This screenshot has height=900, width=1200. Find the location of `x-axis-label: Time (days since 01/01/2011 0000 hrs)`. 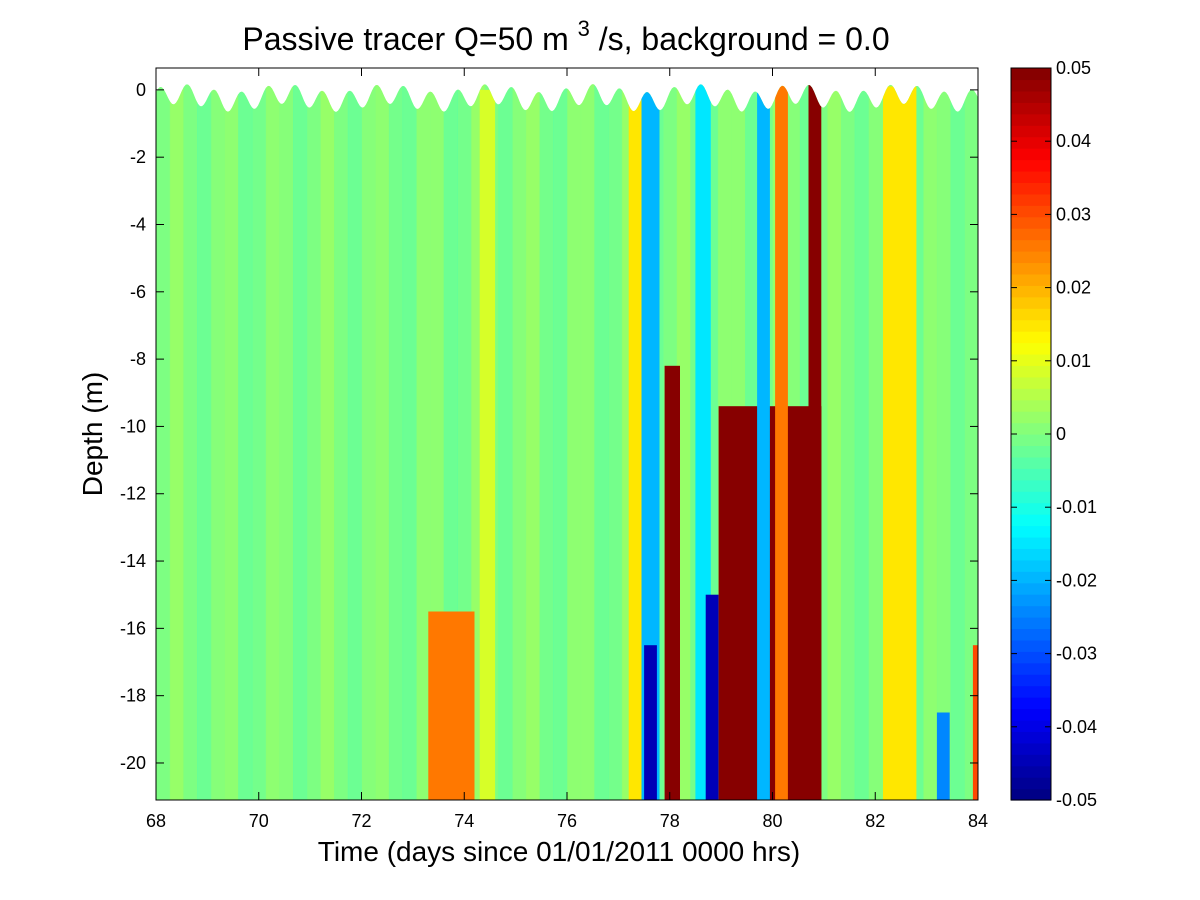

x-axis-label: Time (days since 01/01/2011 0000 hrs) is located at coordinates (559, 851).